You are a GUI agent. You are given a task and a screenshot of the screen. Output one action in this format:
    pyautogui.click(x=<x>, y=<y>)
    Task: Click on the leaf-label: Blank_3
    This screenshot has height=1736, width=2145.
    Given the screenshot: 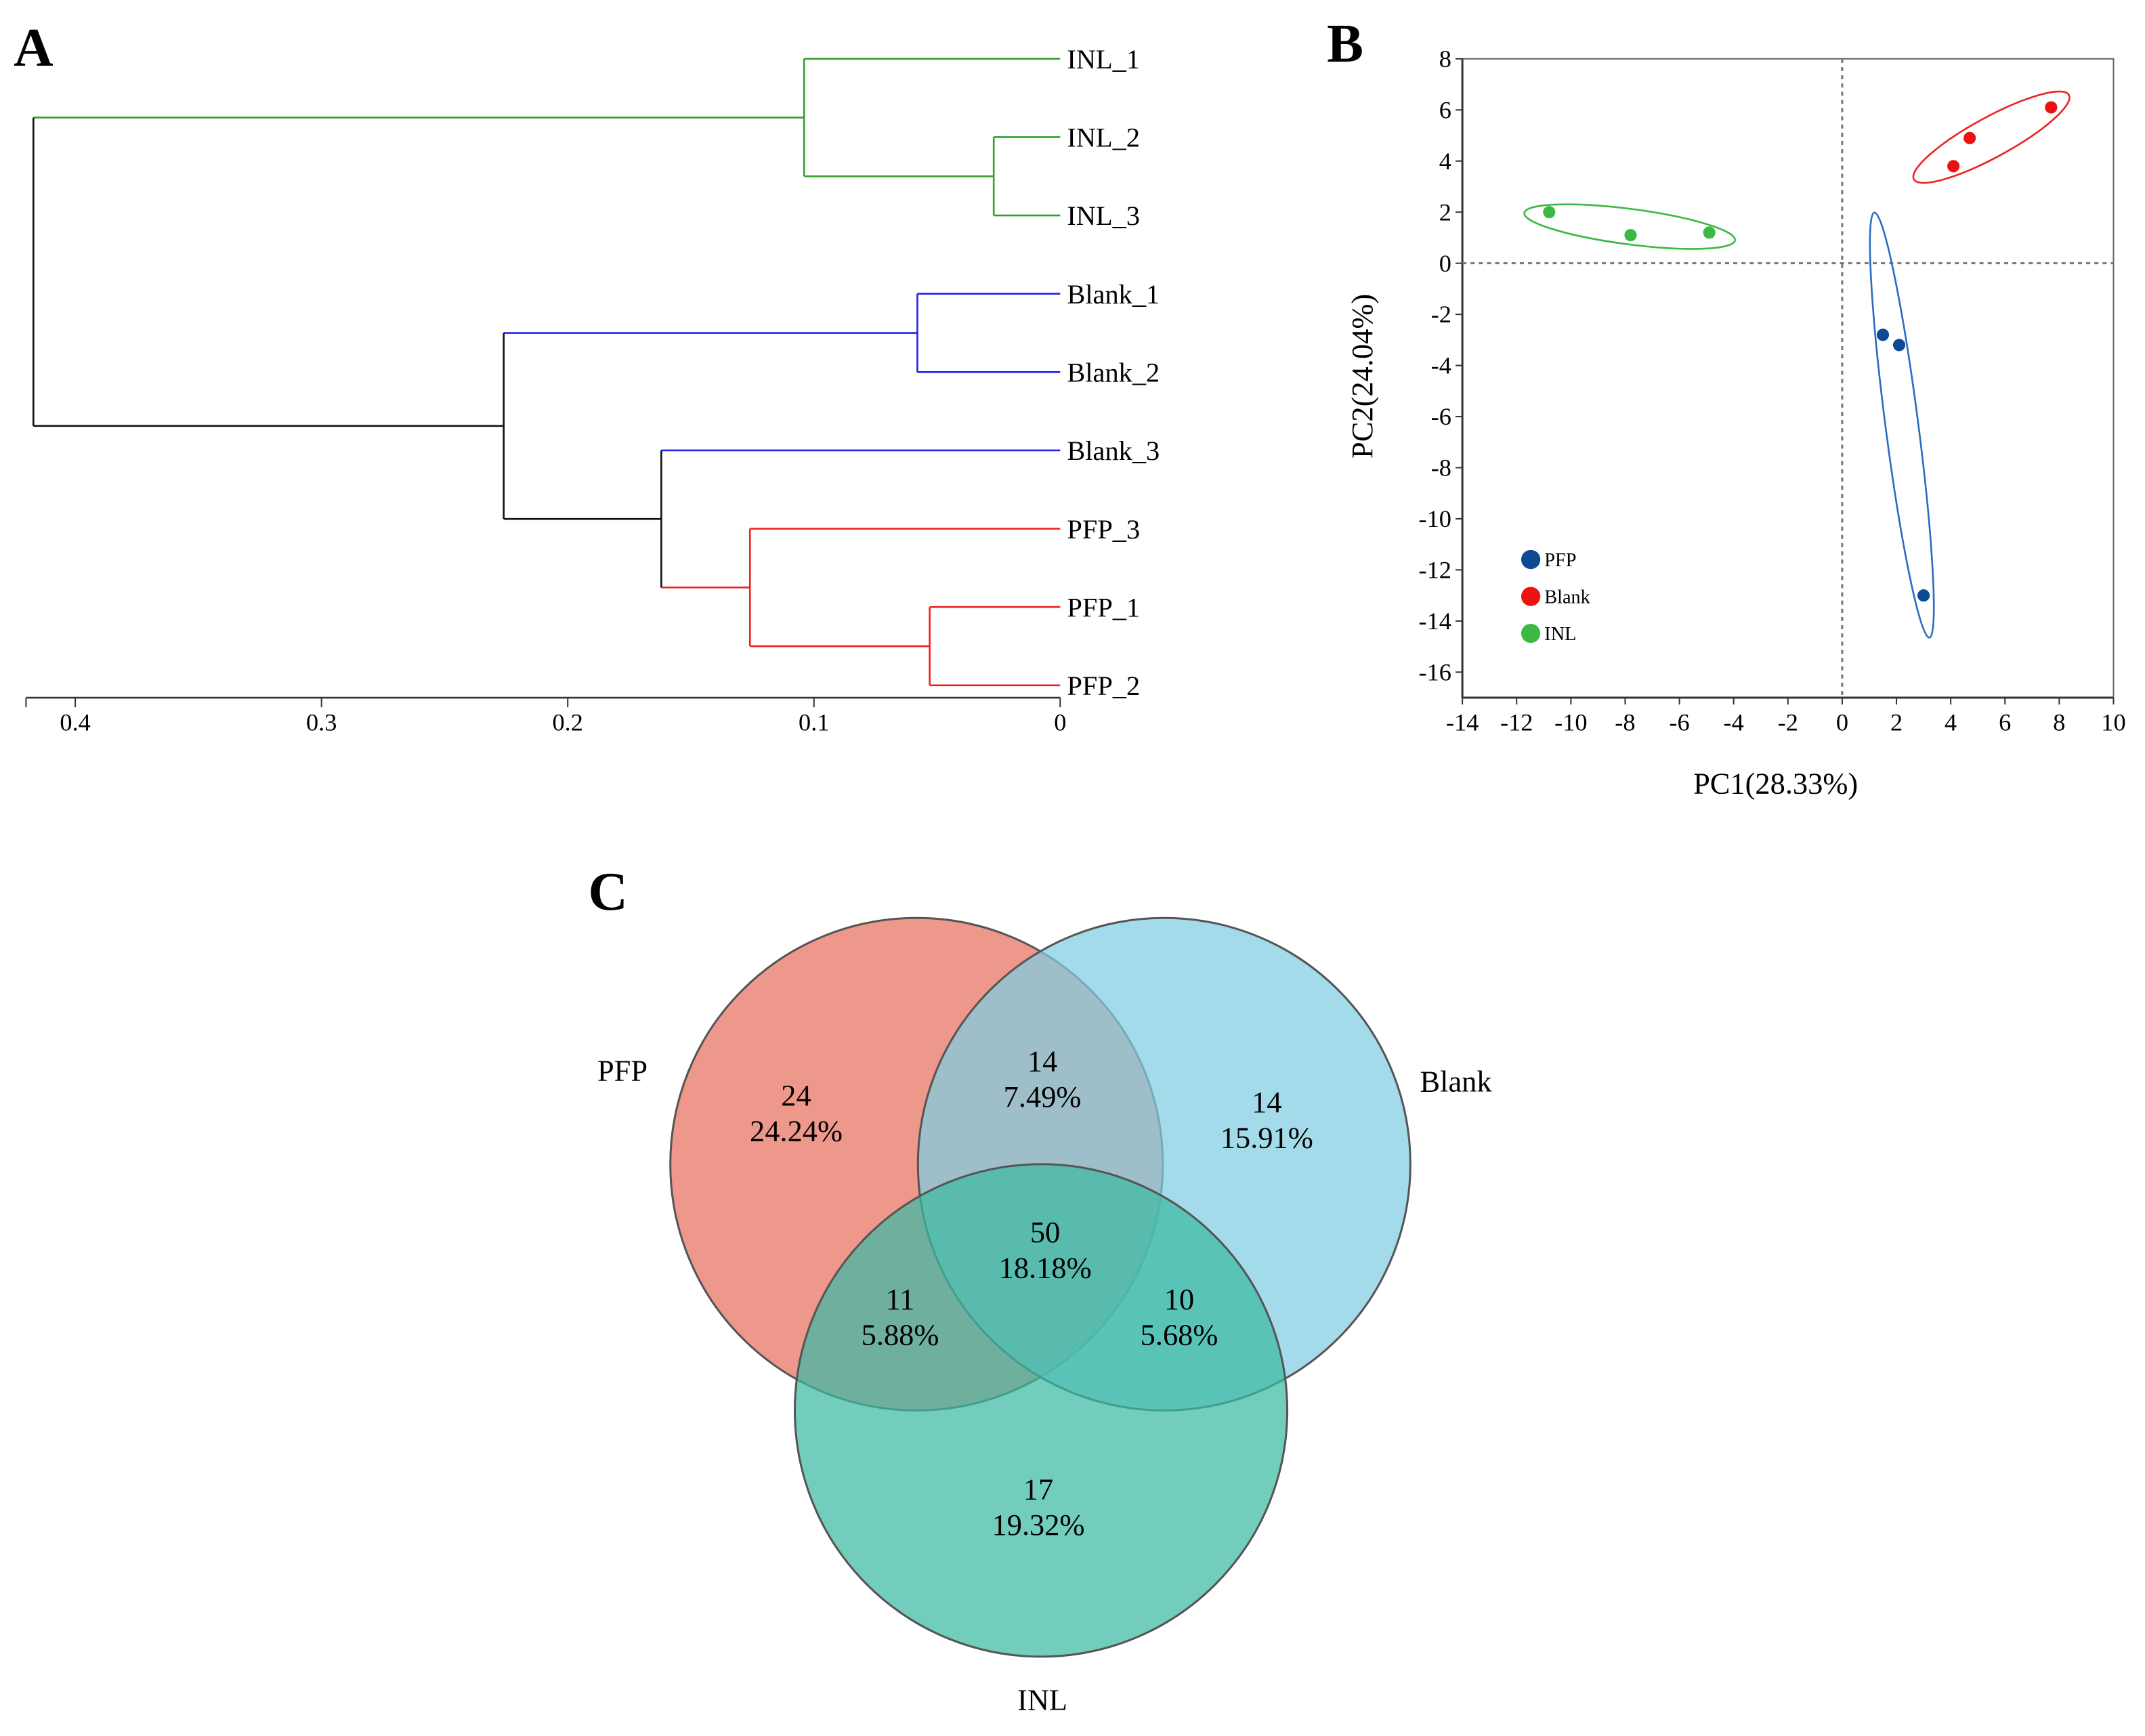 What is the action you would take?
    pyautogui.click(x=1113, y=451)
    